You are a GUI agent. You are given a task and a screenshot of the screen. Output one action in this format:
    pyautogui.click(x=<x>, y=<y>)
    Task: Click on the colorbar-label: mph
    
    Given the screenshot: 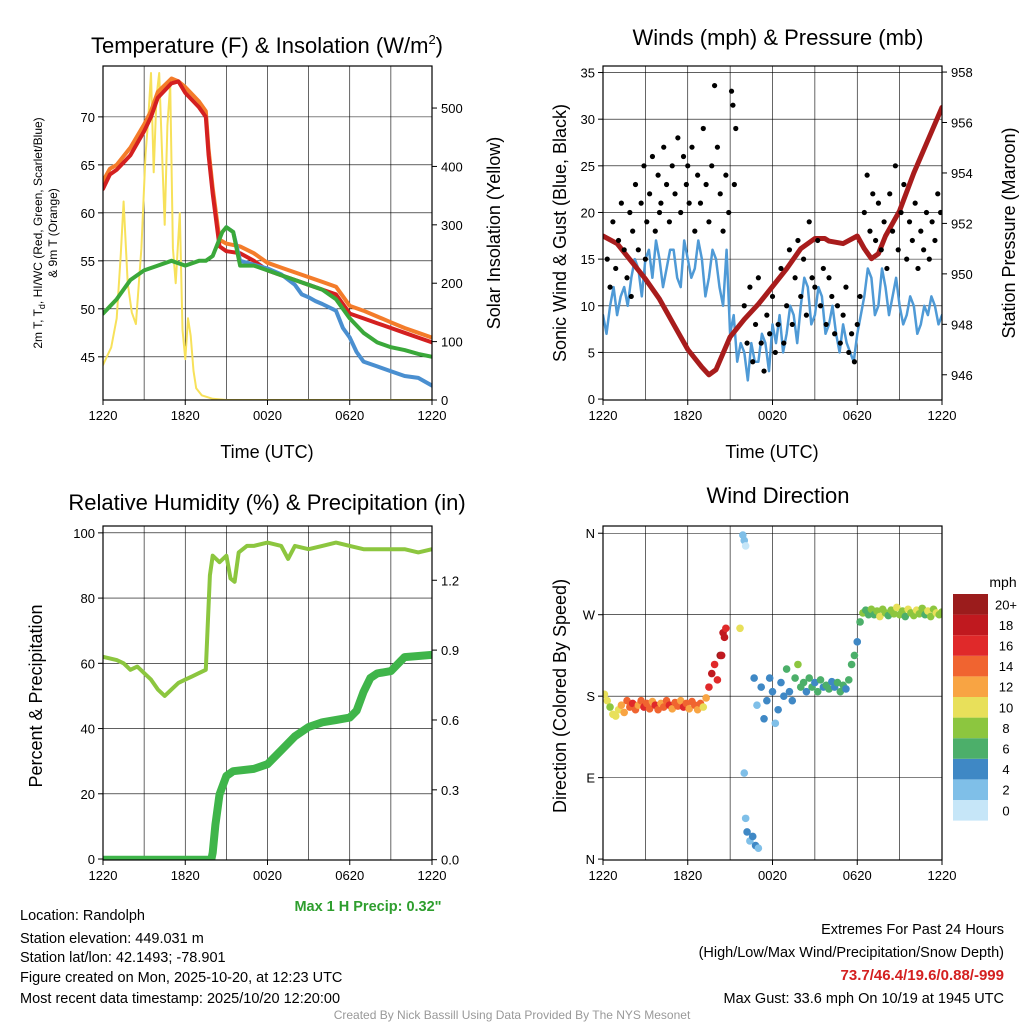 What is the action you would take?
    pyautogui.click(x=1002, y=582)
    